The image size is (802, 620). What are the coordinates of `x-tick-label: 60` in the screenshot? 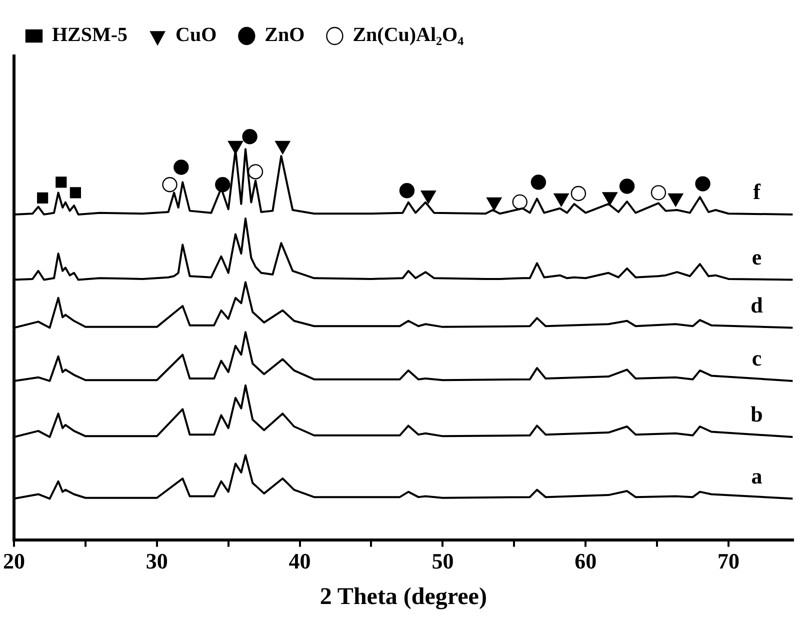 It's located at (585, 561).